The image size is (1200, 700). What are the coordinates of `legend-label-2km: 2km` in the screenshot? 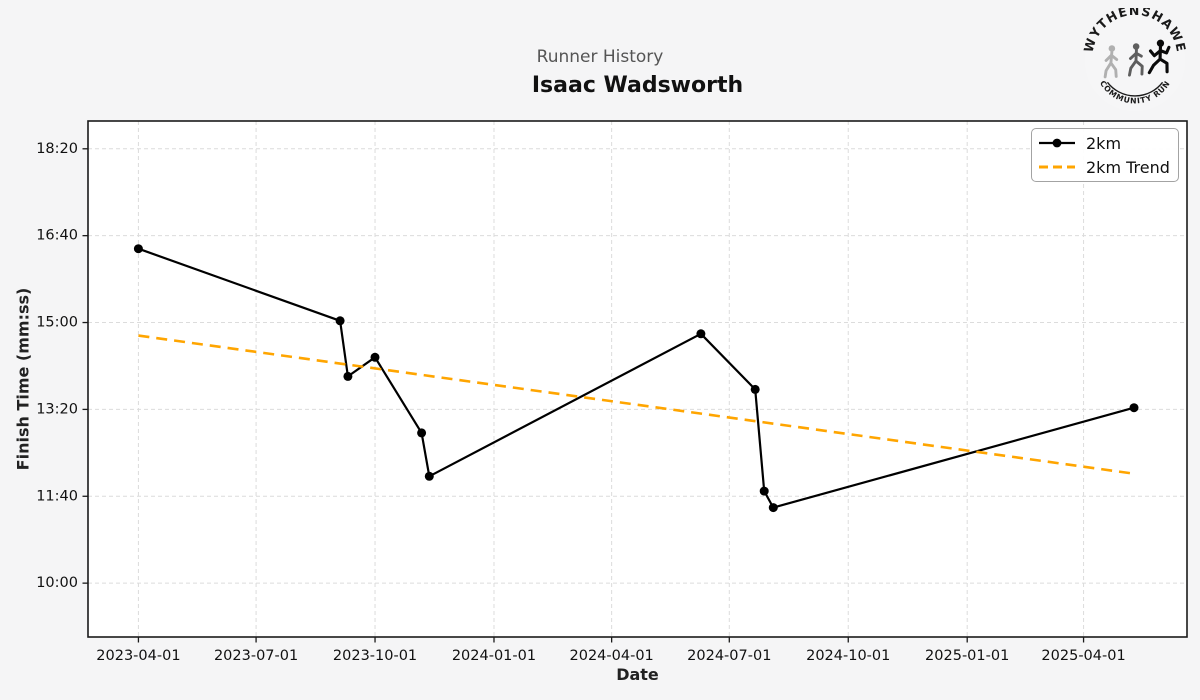 It's located at (1104, 143).